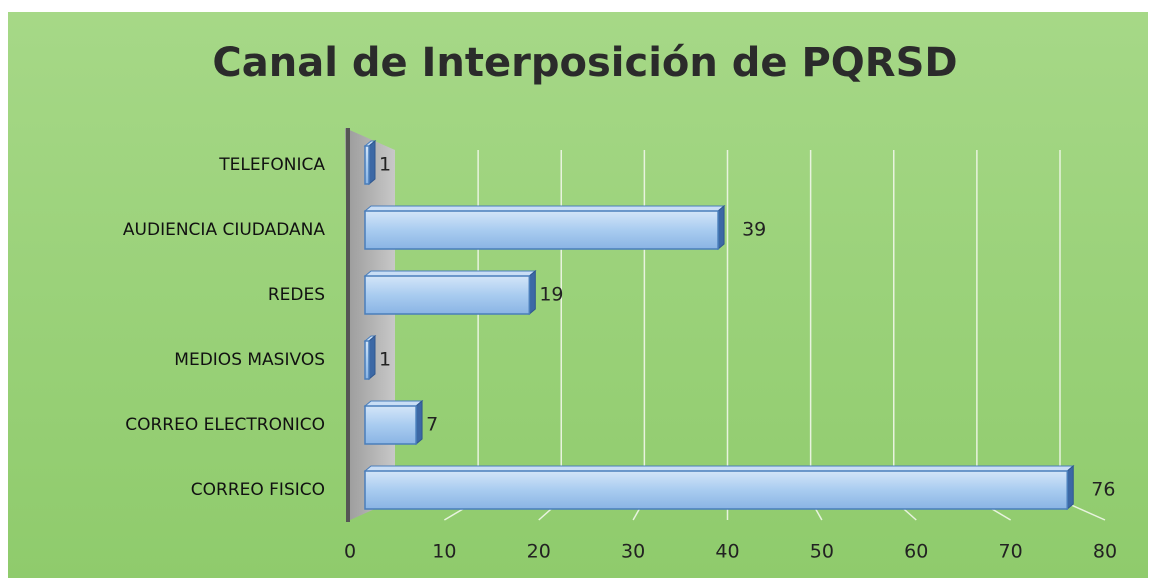 This screenshot has width=1153, height=581. Describe the element at coordinates (1103, 490) in the screenshot. I see `data-label: 76` at that location.